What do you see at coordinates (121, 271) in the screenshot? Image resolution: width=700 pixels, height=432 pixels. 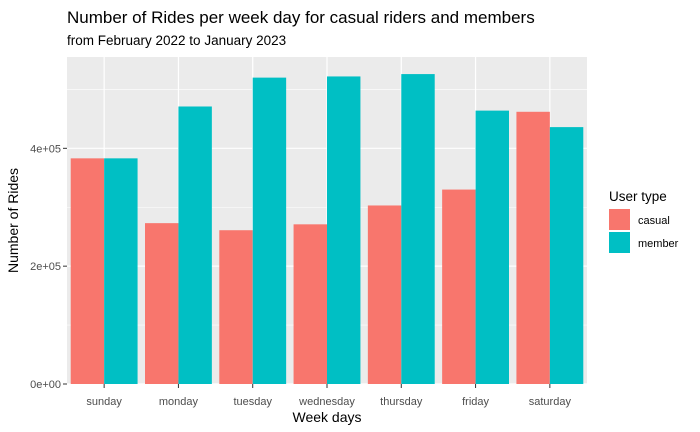 I see `bar-member-sunday` at bounding box center [121, 271].